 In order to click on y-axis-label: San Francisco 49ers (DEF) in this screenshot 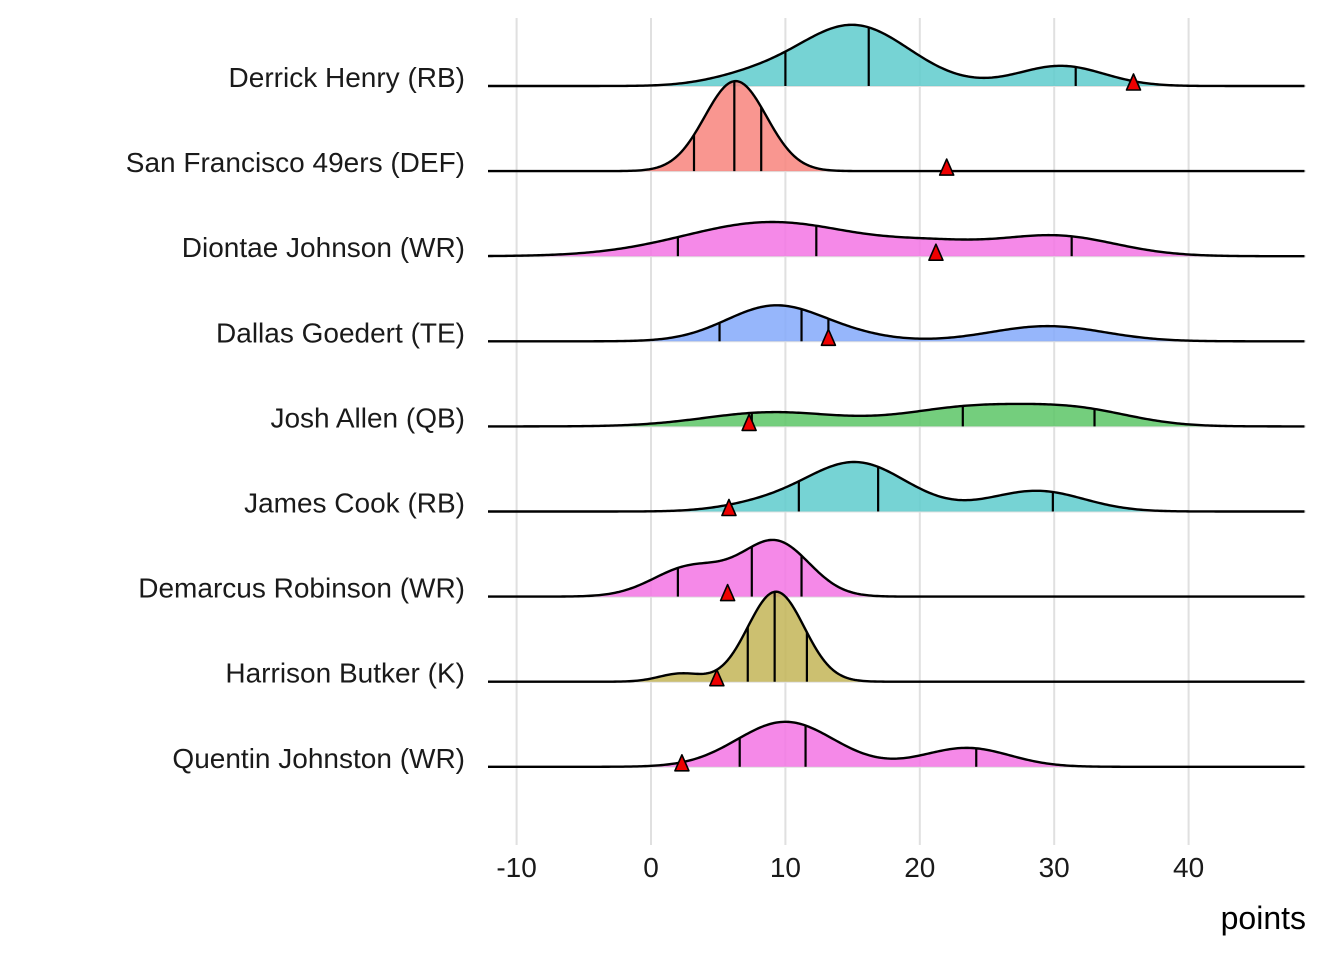, I will do `click(295, 162)`.